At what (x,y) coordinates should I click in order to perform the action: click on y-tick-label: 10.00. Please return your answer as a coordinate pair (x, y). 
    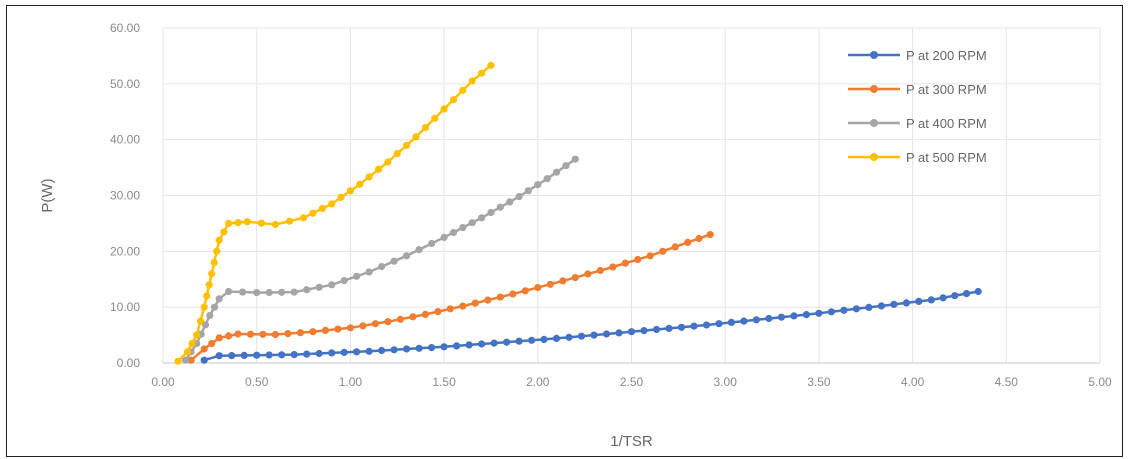
    Looking at the image, I should click on (125, 307).